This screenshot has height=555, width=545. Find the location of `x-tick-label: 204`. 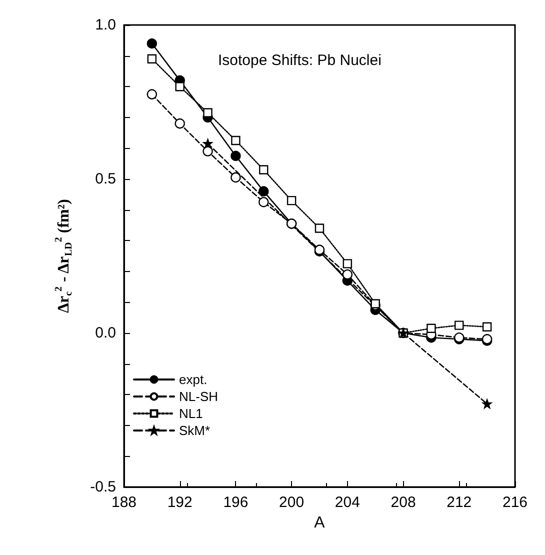

x-tick-label: 204 is located at coordinates (347, 502).